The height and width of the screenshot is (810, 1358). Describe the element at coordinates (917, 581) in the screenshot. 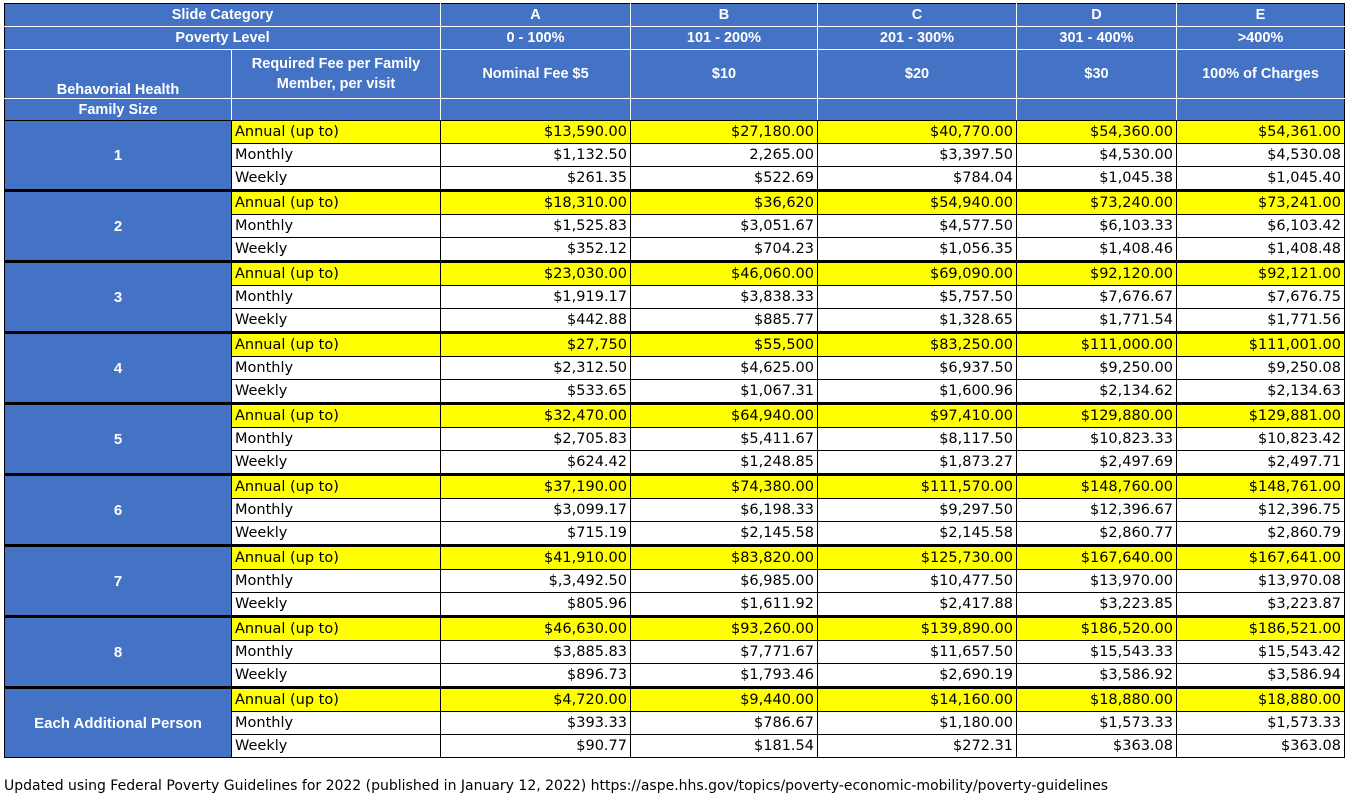

I see `monthly-value: $10,477.50` at that location.